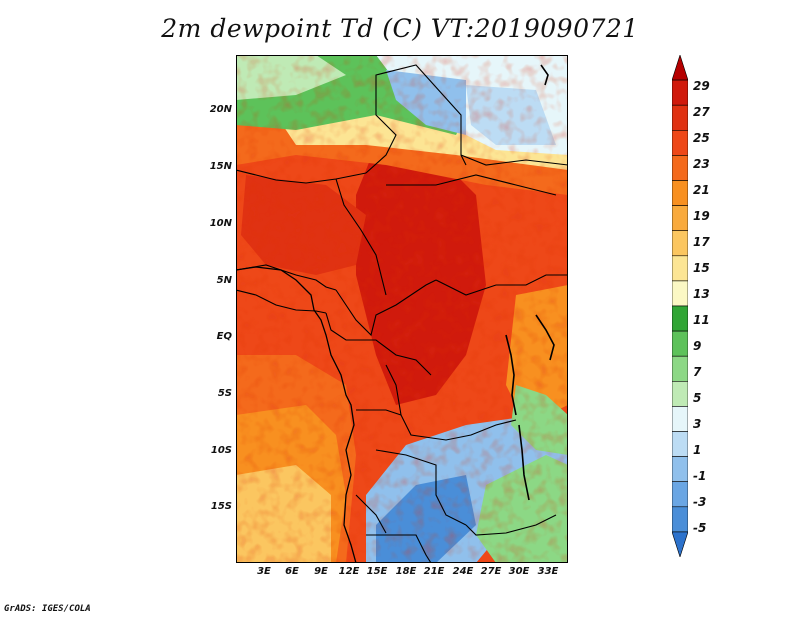 The height and width of the screenshot is (618, 800). Describe the element at coordinates (321, 571) in the screenshot. I see `lon-tick-label: 9E` at that location.